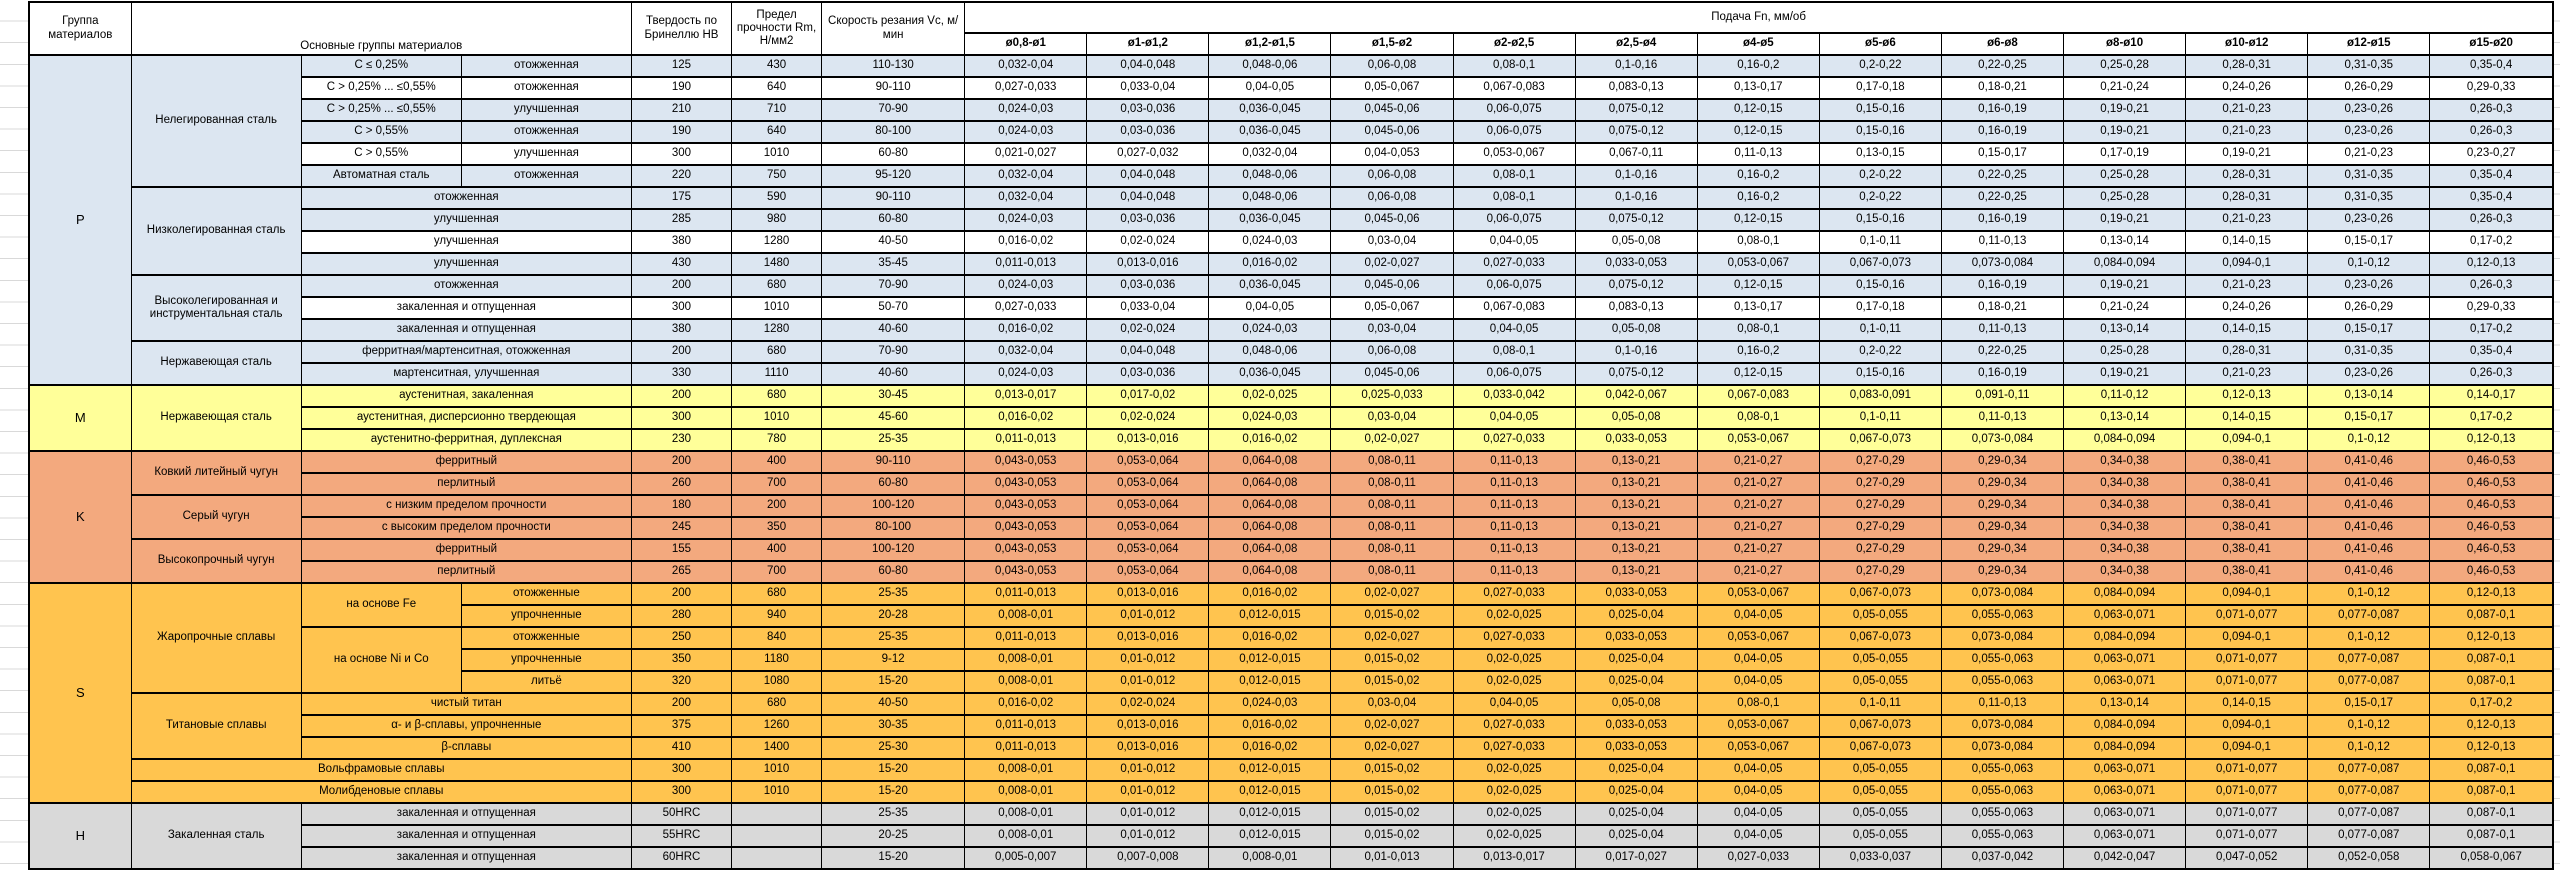 The width and height of the screenshot is (2560, 880). I want to click on feed-cell: 0,15-0,17, so click(2369, 242).